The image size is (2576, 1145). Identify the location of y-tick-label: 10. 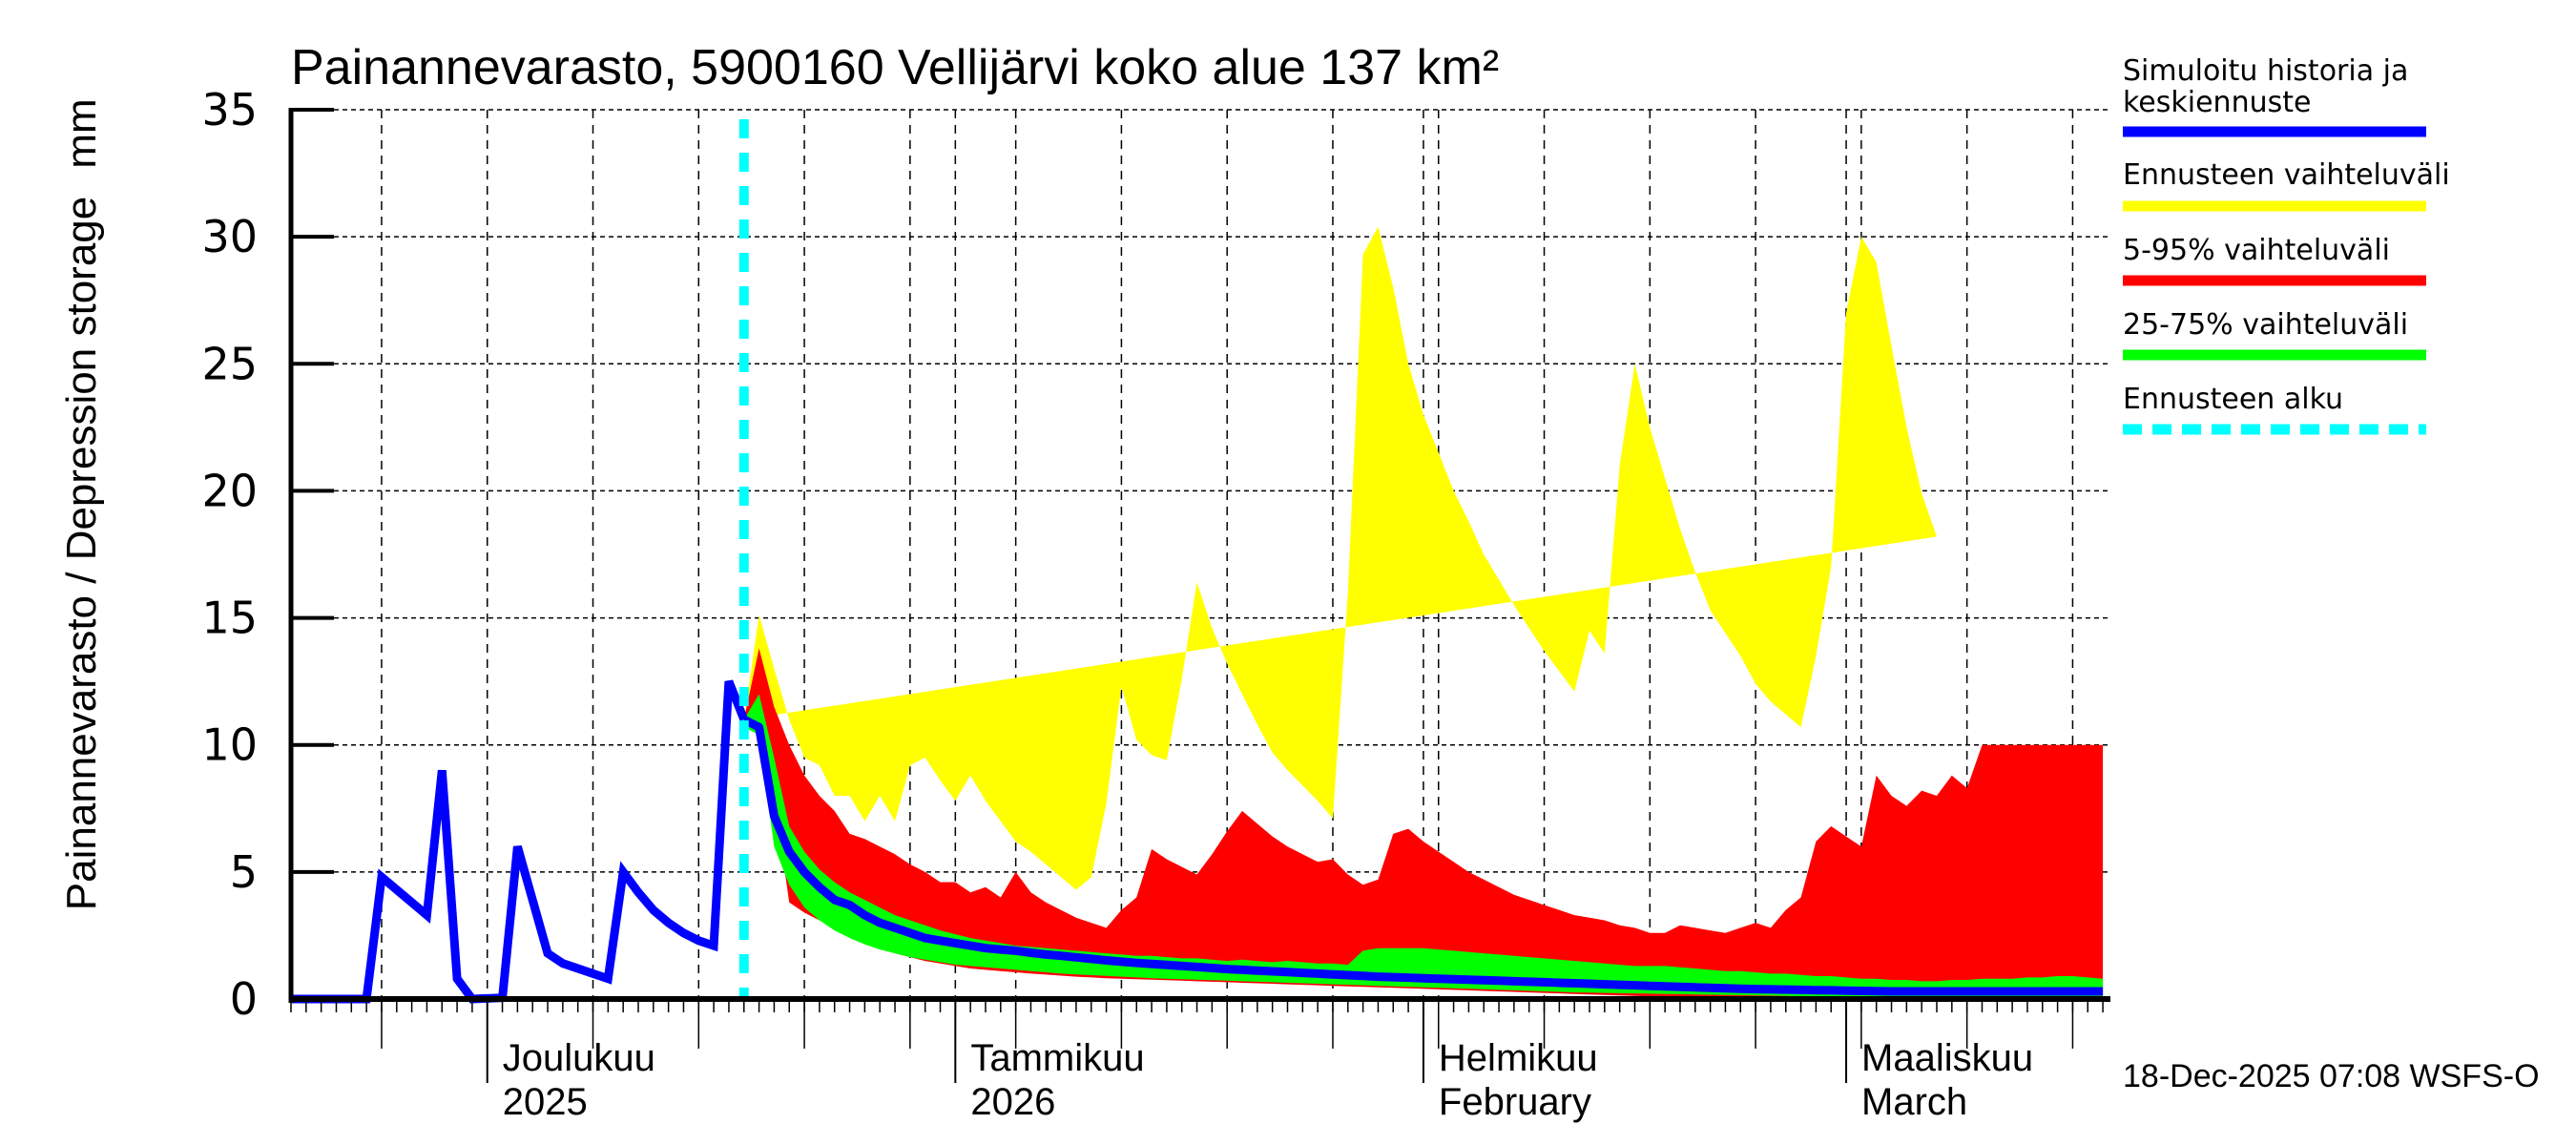
(229, 745).